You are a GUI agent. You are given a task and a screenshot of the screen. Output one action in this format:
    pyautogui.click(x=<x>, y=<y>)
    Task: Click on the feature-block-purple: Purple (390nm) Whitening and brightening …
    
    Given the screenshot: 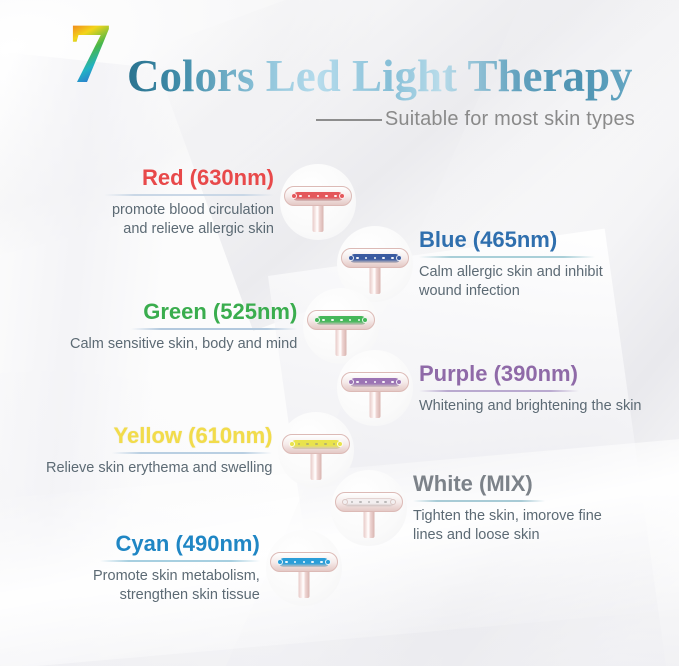 What is the action you would take?
    pyautogui.click(x=489, y=388)
    